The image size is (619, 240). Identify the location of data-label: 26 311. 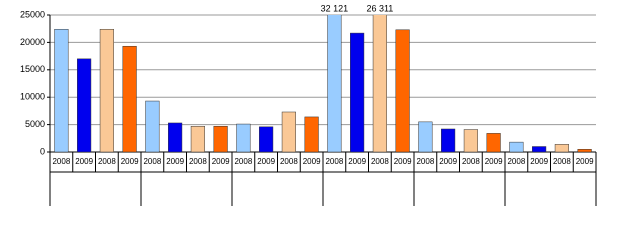
(379, 8).